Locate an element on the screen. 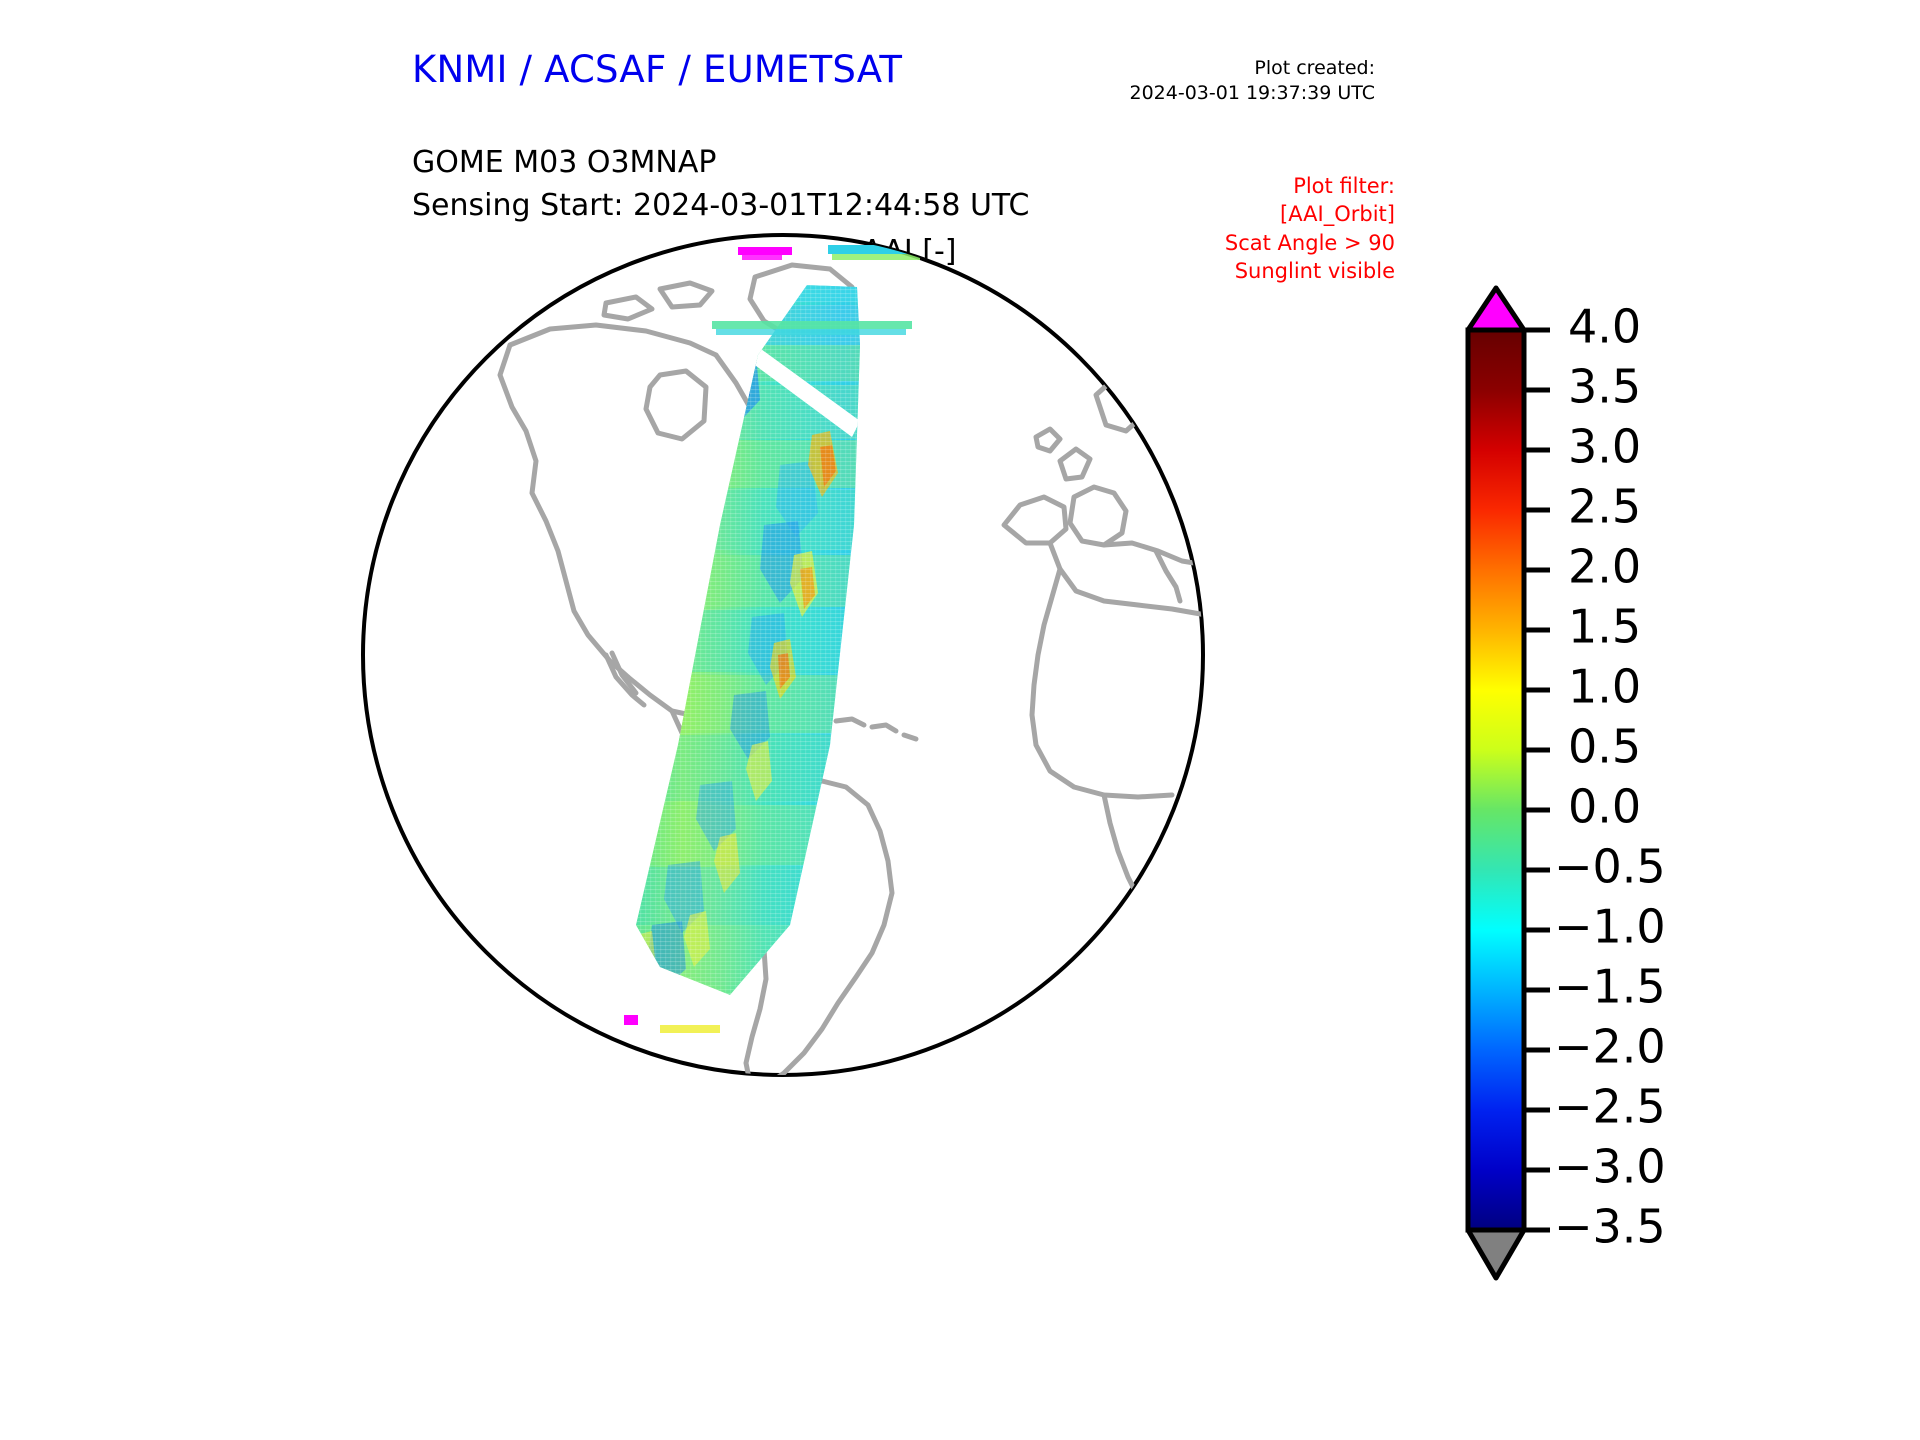 Image resolution: width=1920 pixels, height=1440 pixels. plot-created-timestamp: 2024-03-01 19:37:39 UTC is located at coordinates (1252, 93).